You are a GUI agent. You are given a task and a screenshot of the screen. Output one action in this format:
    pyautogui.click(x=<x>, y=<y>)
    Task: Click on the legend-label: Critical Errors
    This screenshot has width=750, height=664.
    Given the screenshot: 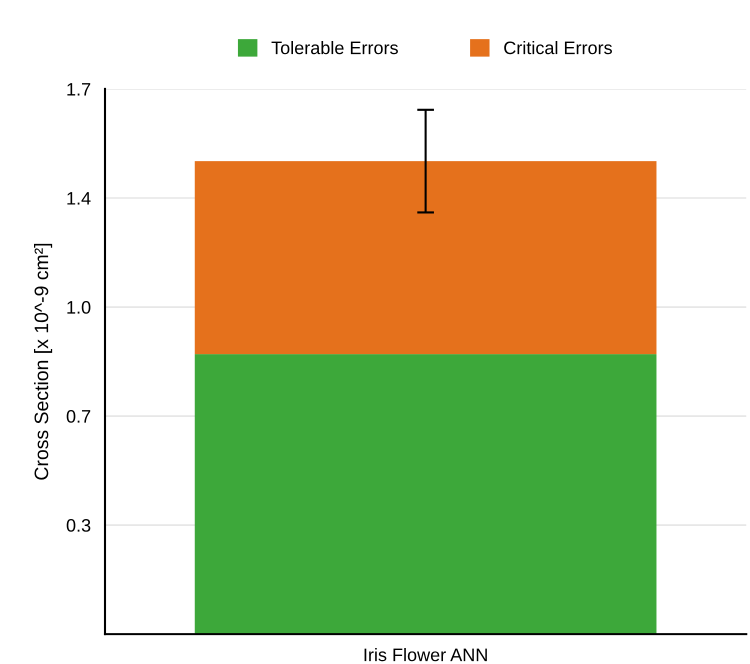 What is the action you would take?
    pyautogui.click(x=558, y=47)
    